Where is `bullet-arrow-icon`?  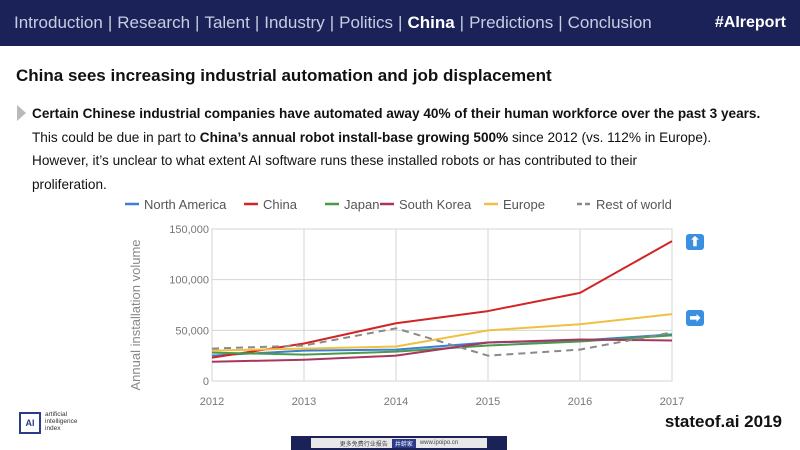 bullet-arrow-icon is located at coordinates (21, 113).